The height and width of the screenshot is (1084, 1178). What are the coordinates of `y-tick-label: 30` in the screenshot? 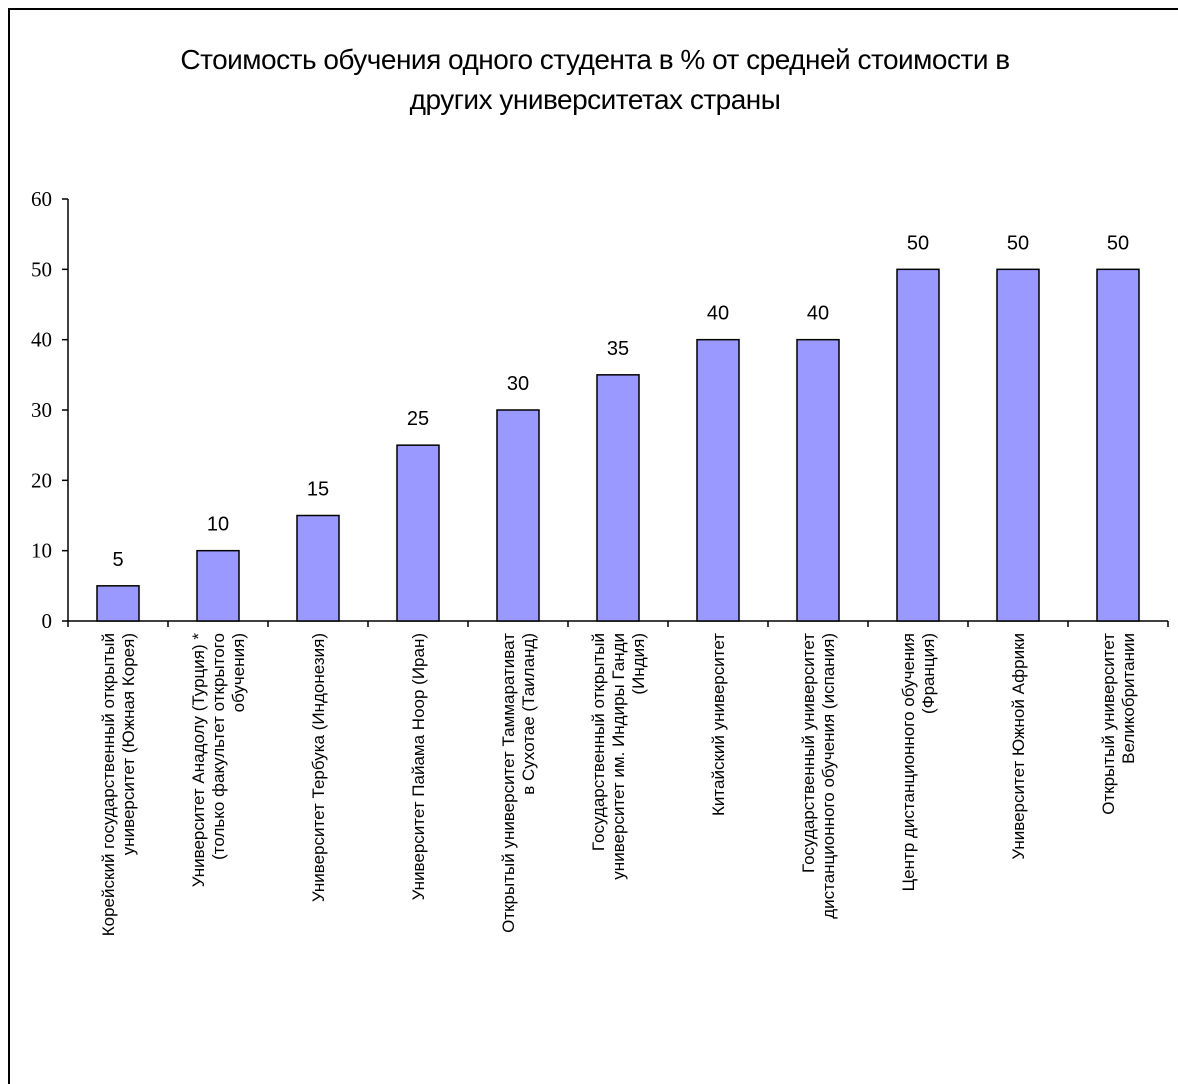 It's located at (41, 410).